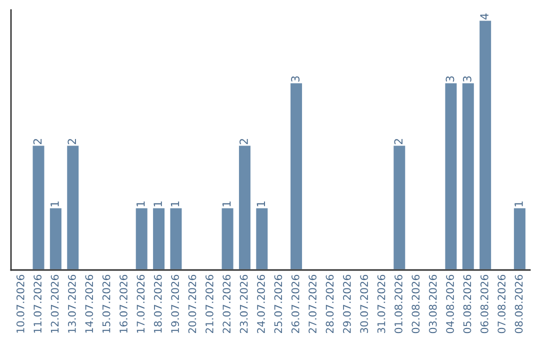  I want to click on x-tick-label: 08.08.2026, so click(518, 304).